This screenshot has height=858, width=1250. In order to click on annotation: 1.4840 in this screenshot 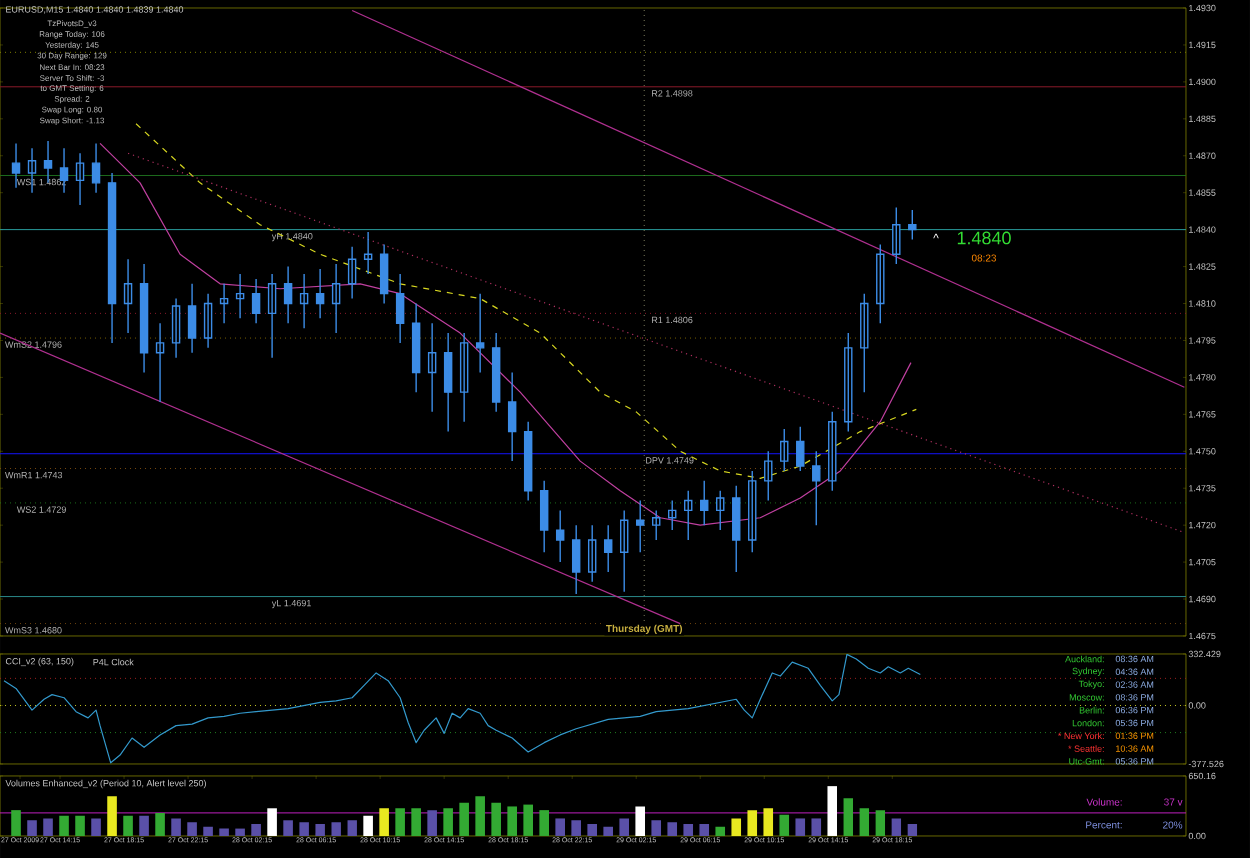, I will do `click(984, 238)`.